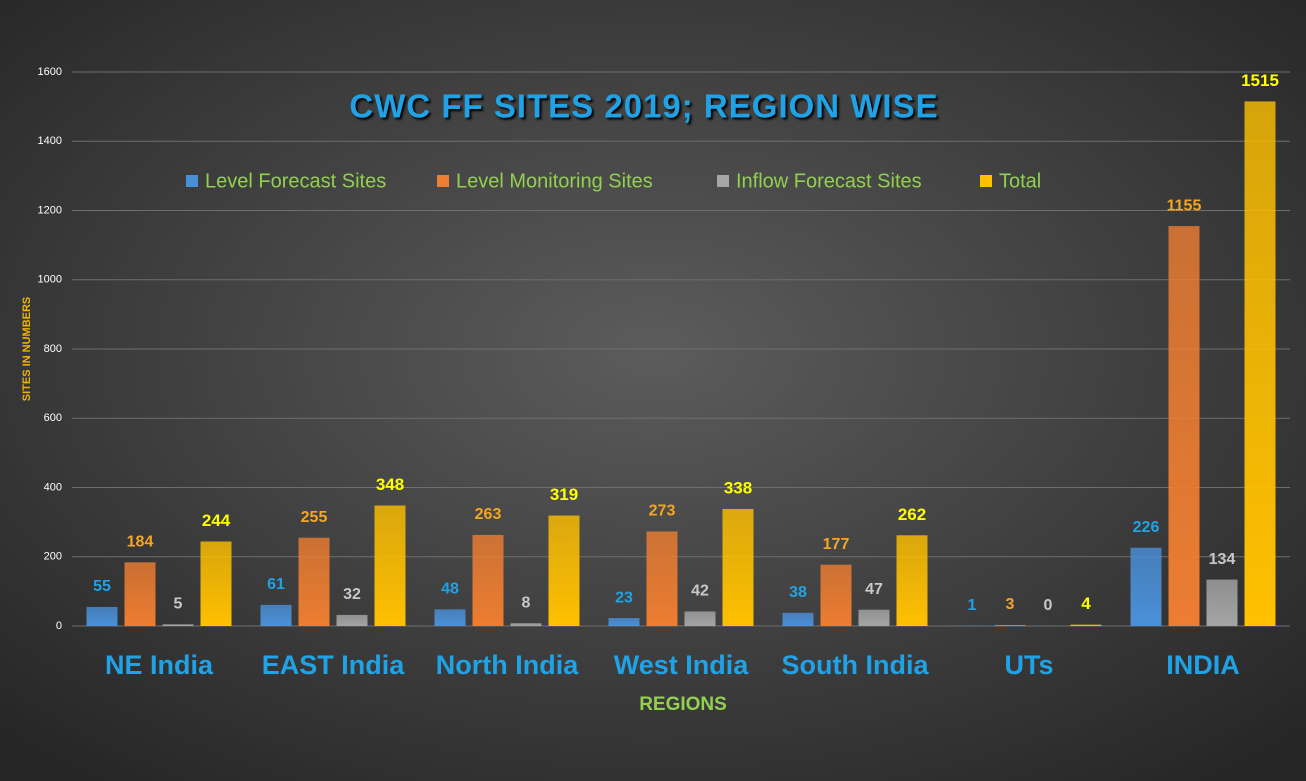  What do you see at coordinates (1146, 527) in the screenshot?
I see `data-label: 226` at bounding box center [1146, 527].